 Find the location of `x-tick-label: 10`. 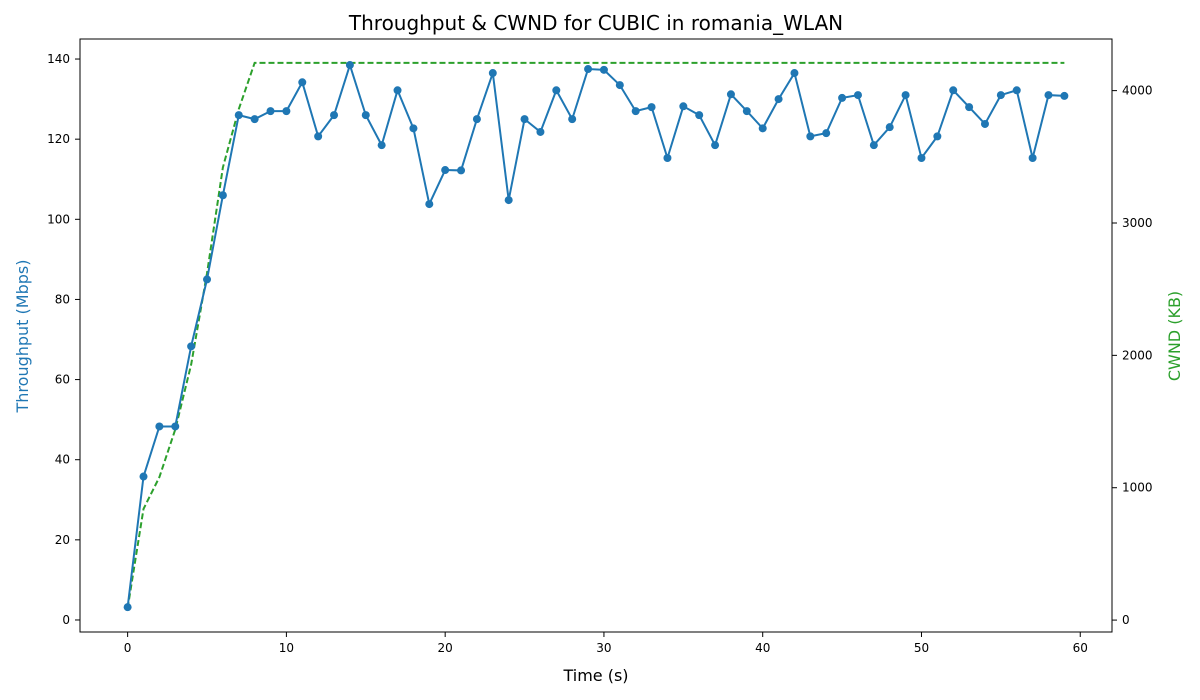

x-tick-label: 10 is located at coordinates (286, 648).